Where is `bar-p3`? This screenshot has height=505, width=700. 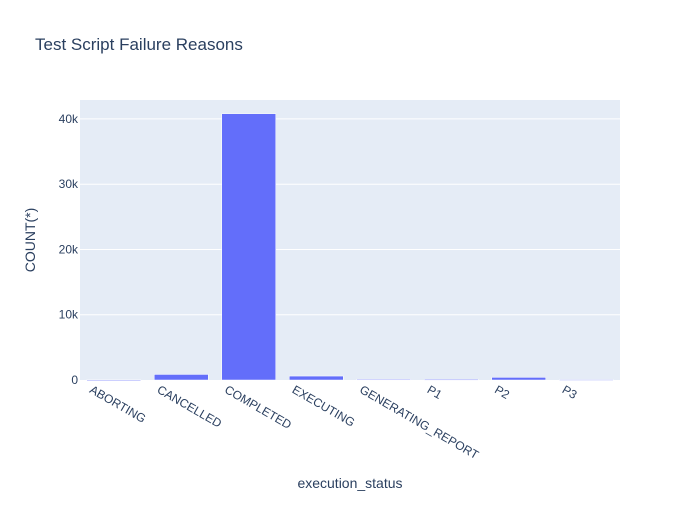 bar-p3 is located at coordinates (586, 380).